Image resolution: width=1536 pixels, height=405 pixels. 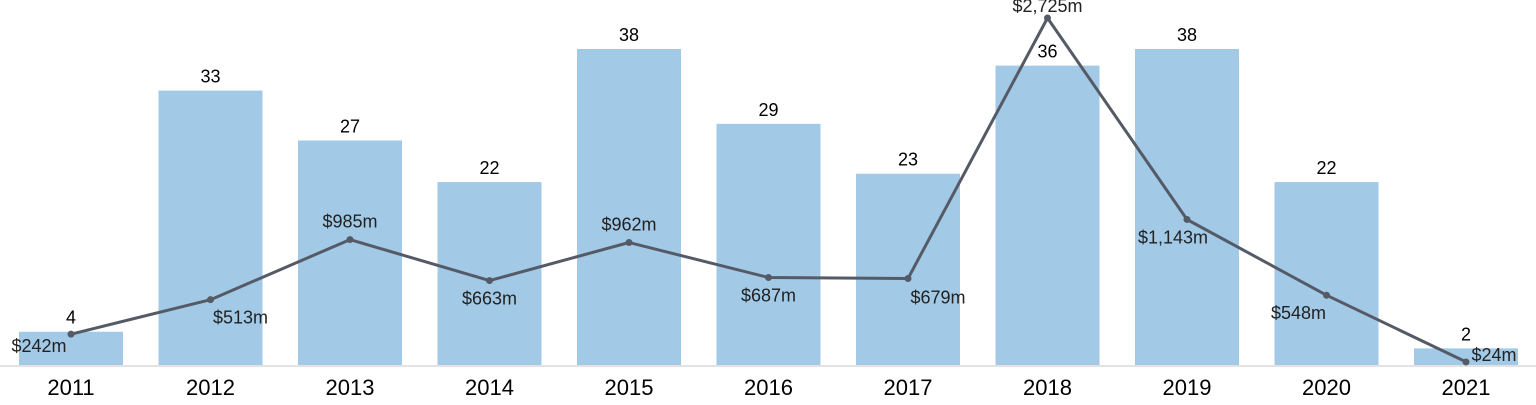 I want to click on line-value-label: $663m, so click(x=489, y=299).